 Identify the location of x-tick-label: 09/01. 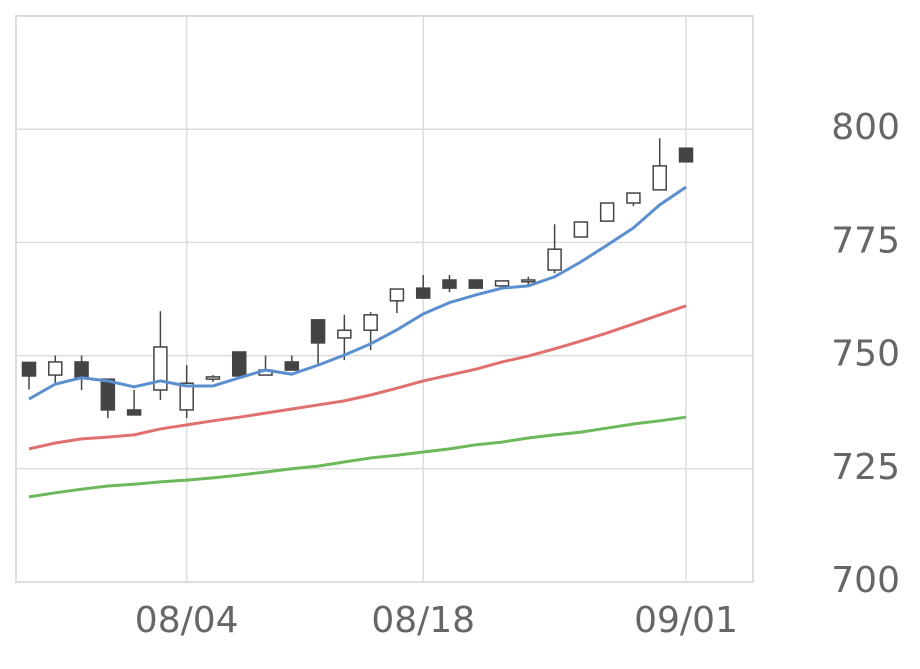
(686, 620).